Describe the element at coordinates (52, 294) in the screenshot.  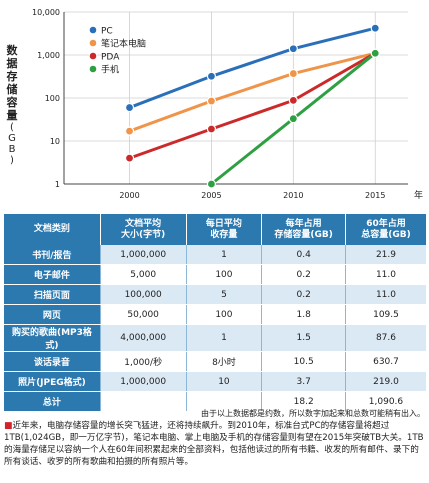
I see `row-category-cell: 扫描页面` at that location.